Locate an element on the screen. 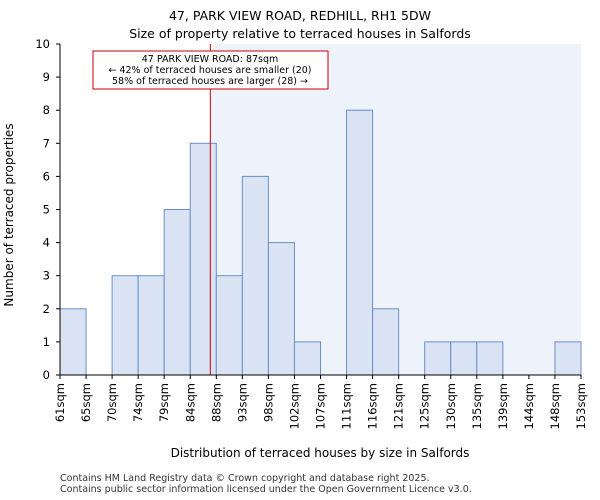 The height and width of the screenshot is (500, 600). y-tick-label: 4 is located at coordinates (46, 243).